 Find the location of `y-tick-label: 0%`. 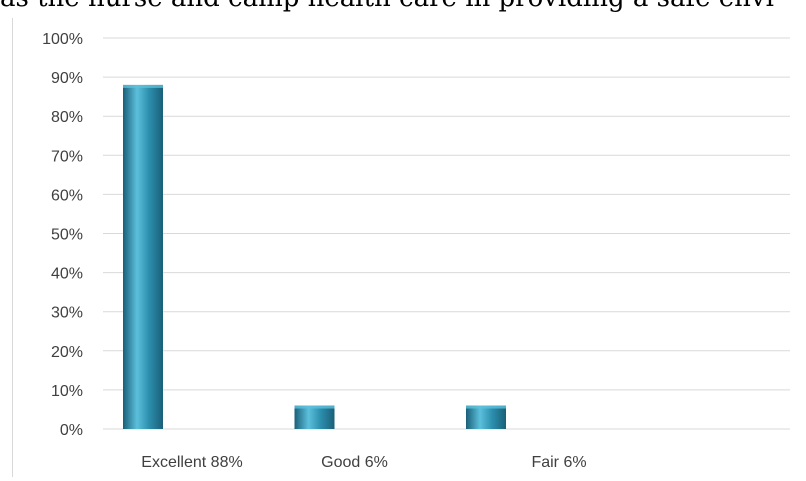

y-tick-label: 0% is located at coordinates (71, 430).